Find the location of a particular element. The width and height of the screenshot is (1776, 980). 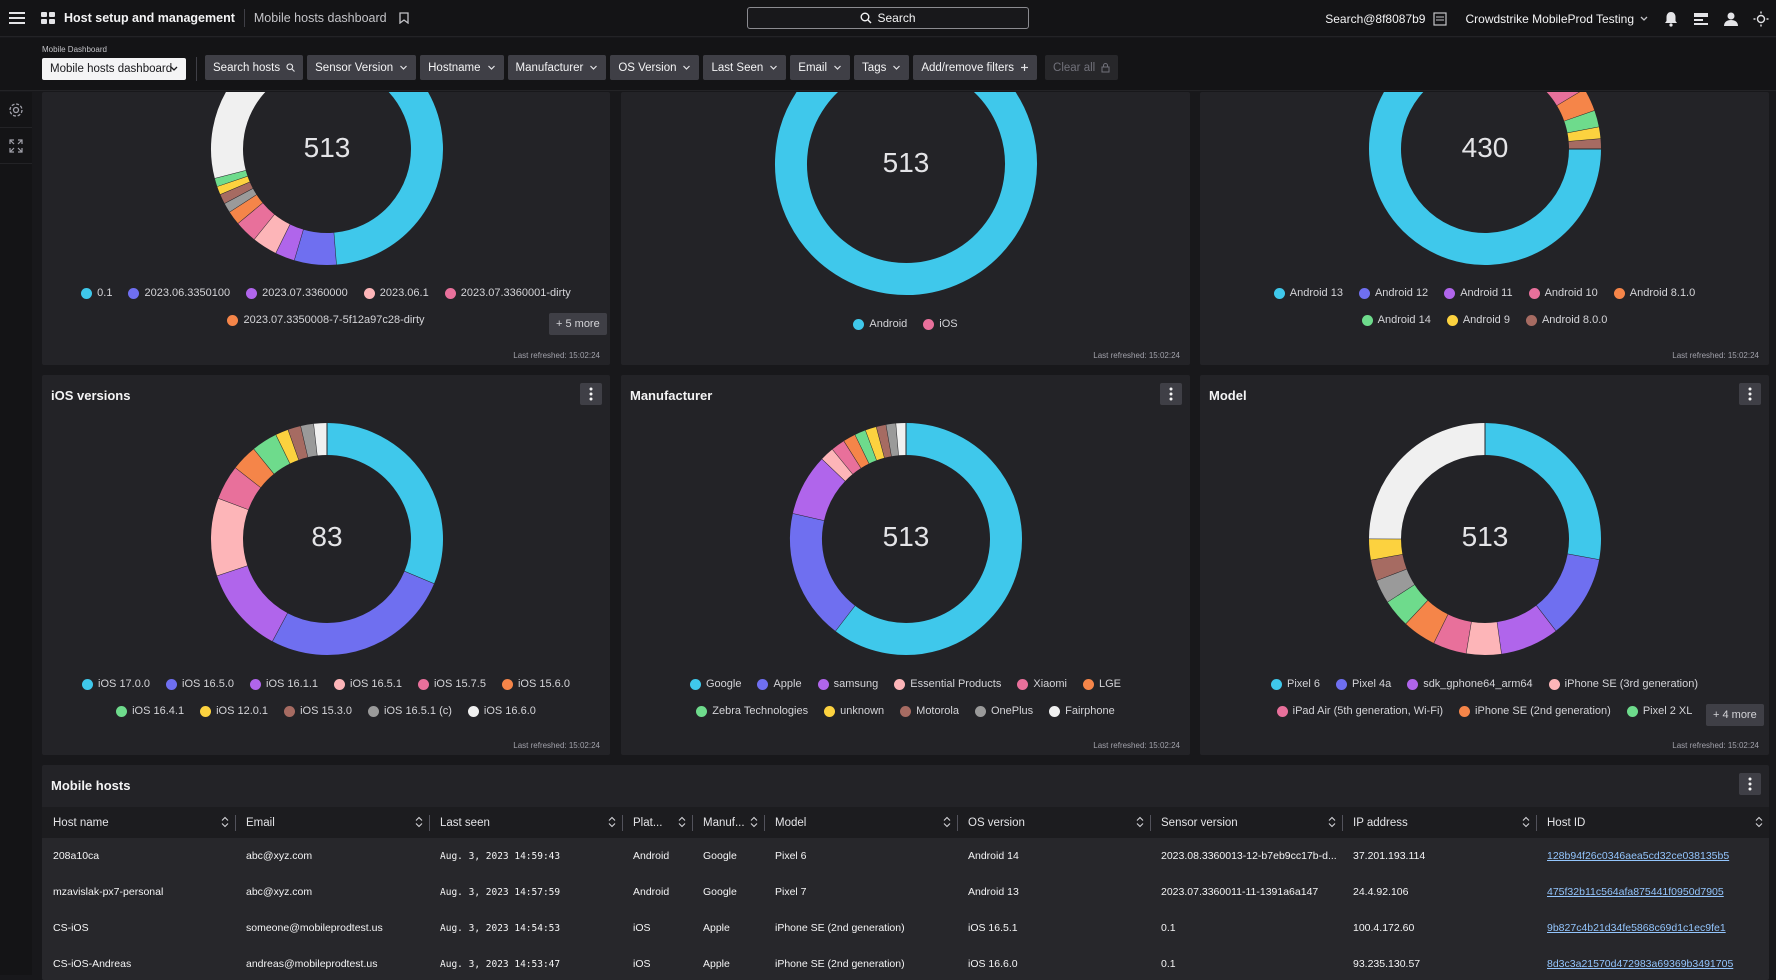

donut-slice-pixel-4a is located at coordinates (1564, 587).